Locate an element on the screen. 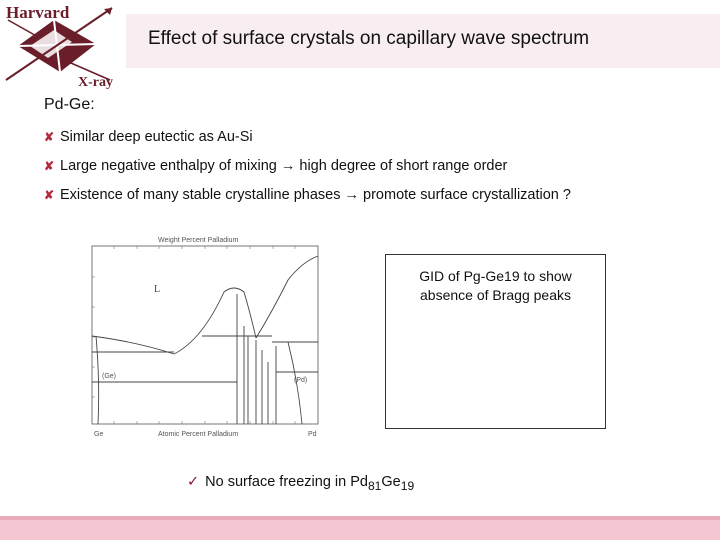  ge-phase-label: (Ge) is located at coordinates (109, 376).